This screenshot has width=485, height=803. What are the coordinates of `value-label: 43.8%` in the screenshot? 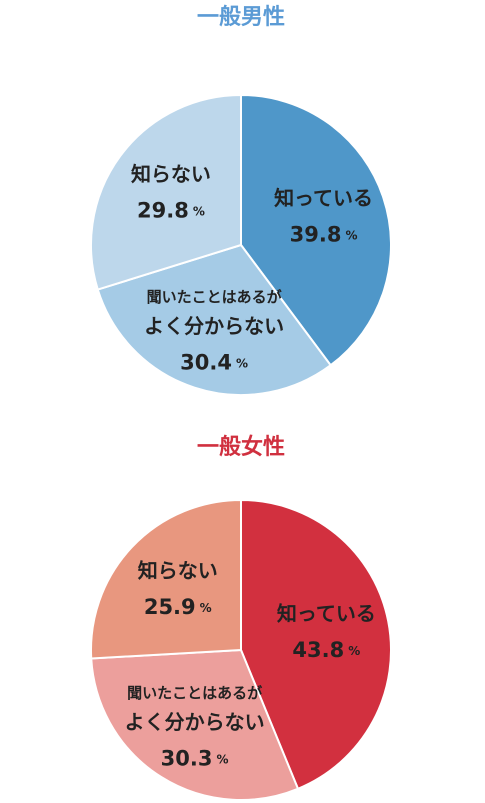 It's located at (326, 650).